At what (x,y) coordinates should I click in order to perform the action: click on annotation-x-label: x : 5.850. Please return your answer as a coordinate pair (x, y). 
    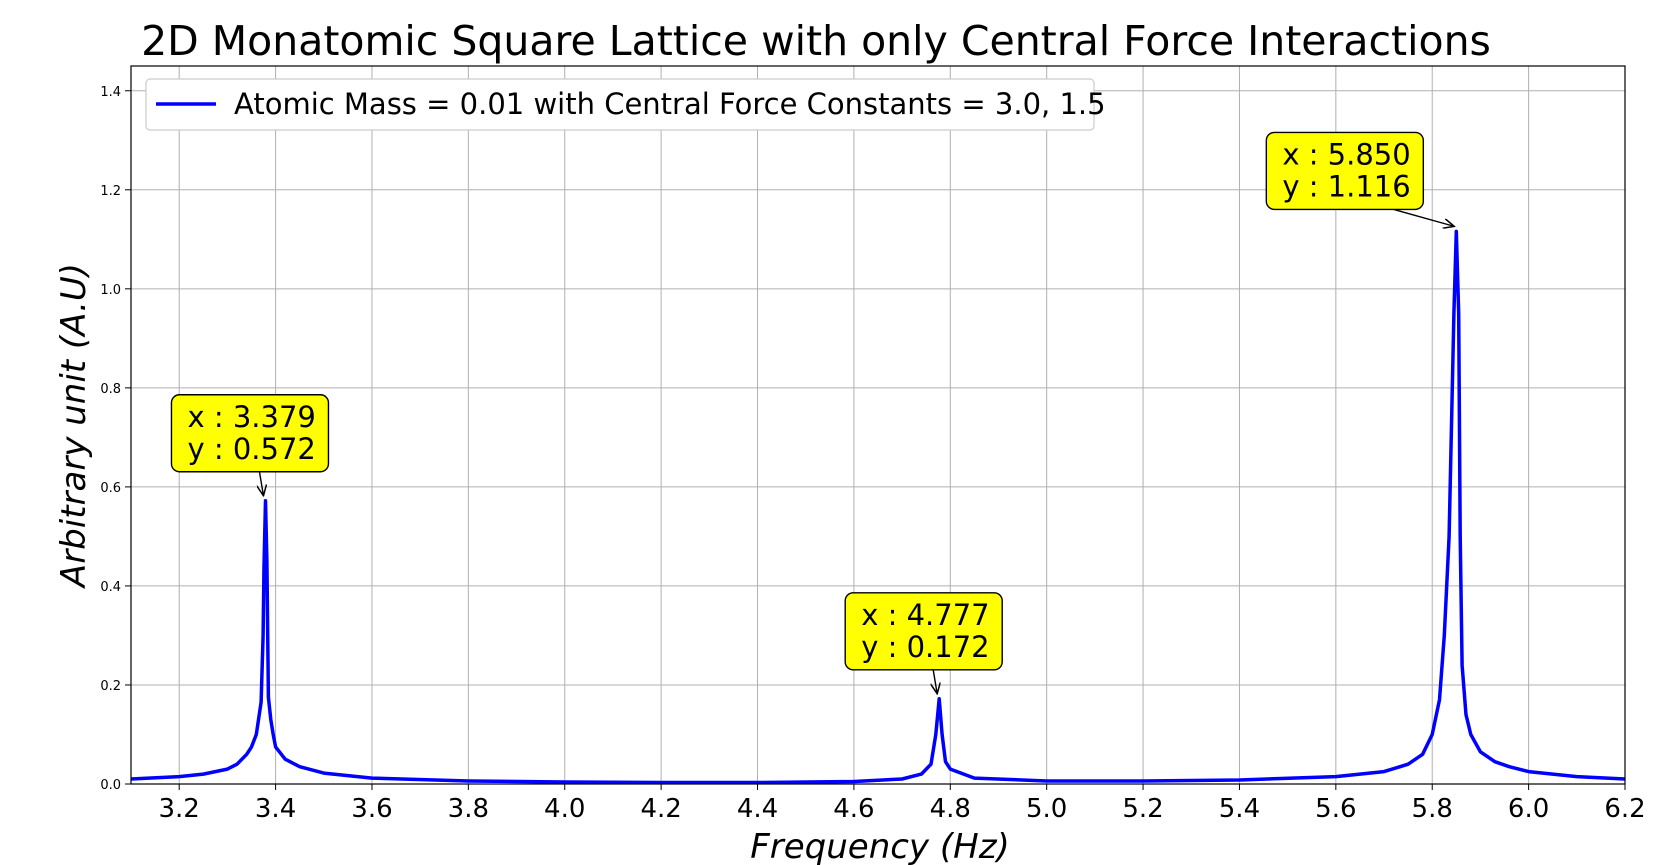
    Looking at the image, I should click on (1346, 154).